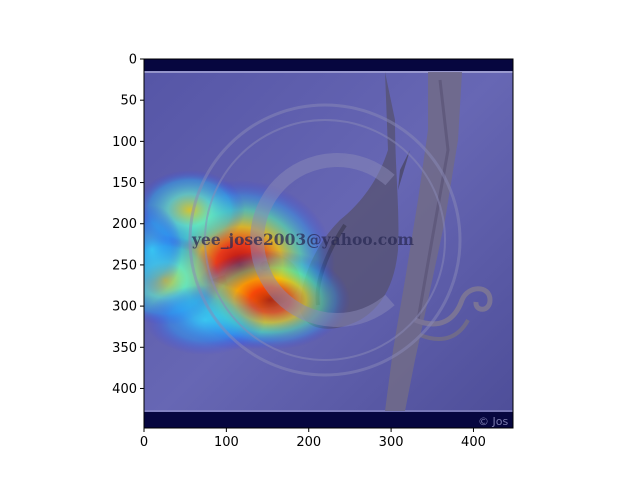  I want to click on bottom-band, so click(328, 420).